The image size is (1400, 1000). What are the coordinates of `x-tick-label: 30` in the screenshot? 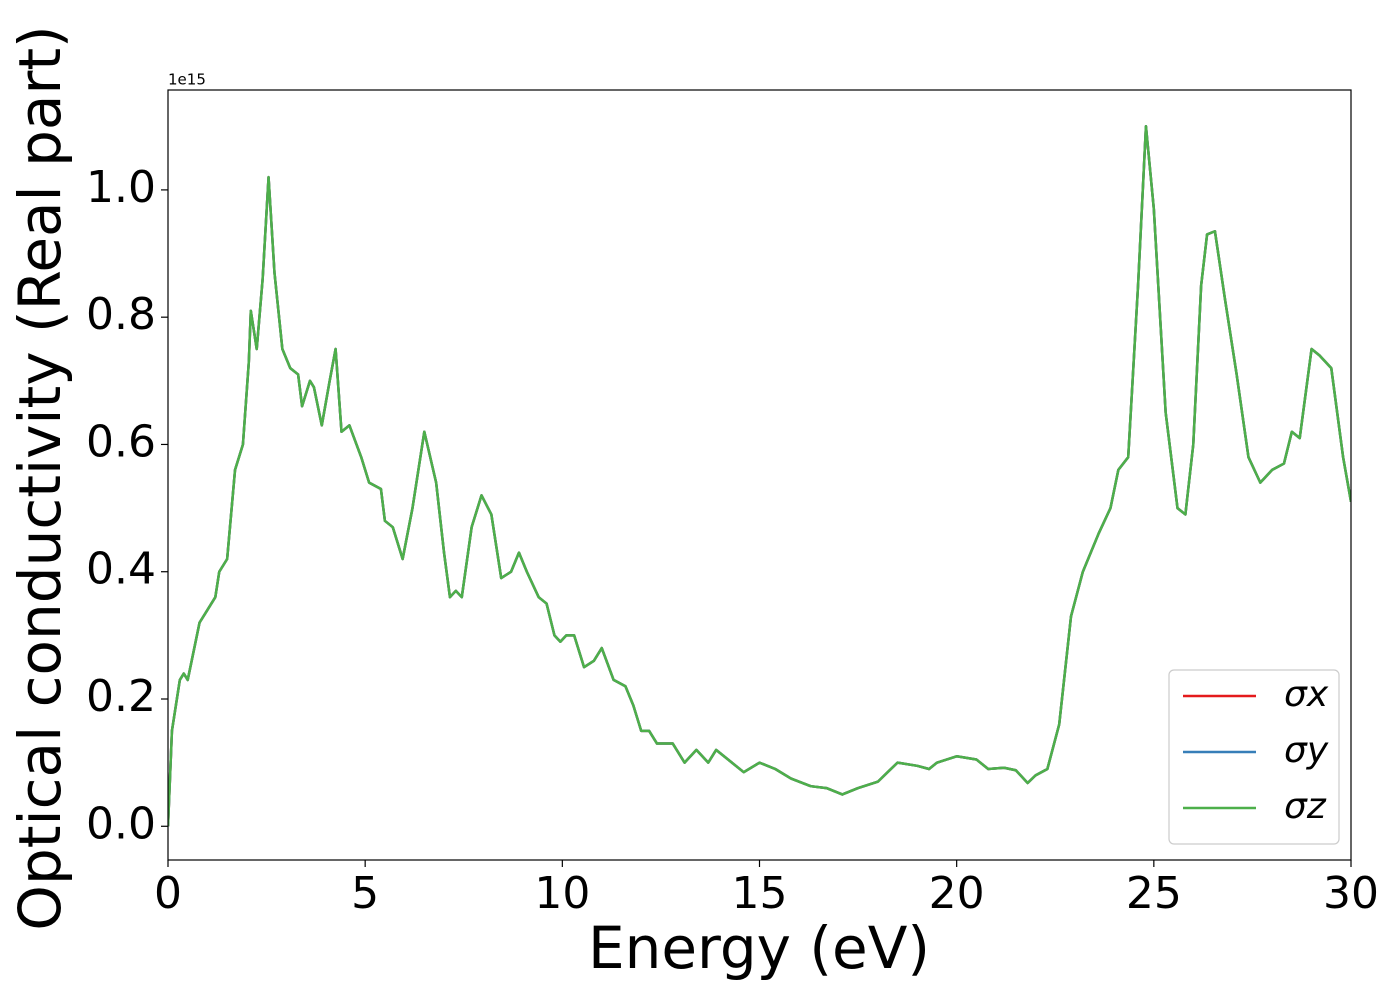 It's located at (1351, 893).